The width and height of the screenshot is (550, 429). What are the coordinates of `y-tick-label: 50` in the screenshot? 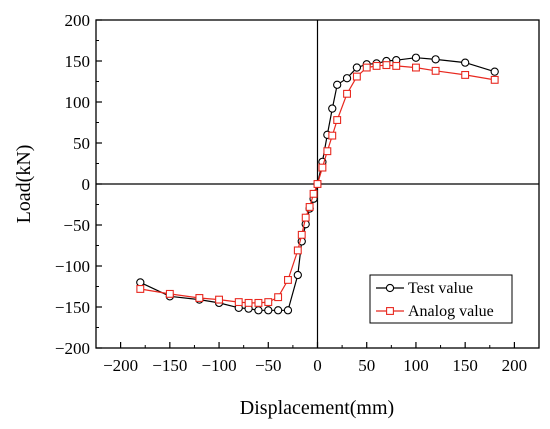 It's located at (81, 143).